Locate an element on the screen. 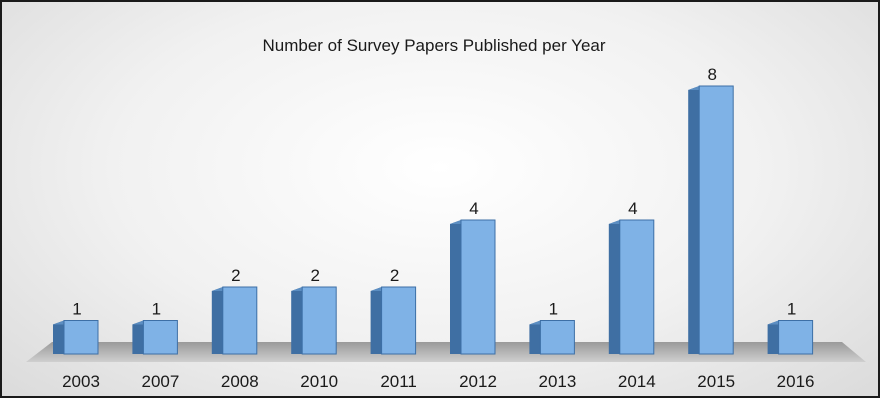 This screenshot has width=880, height=398. x-tick-label: 2007 is located at coordinates (160, 381).